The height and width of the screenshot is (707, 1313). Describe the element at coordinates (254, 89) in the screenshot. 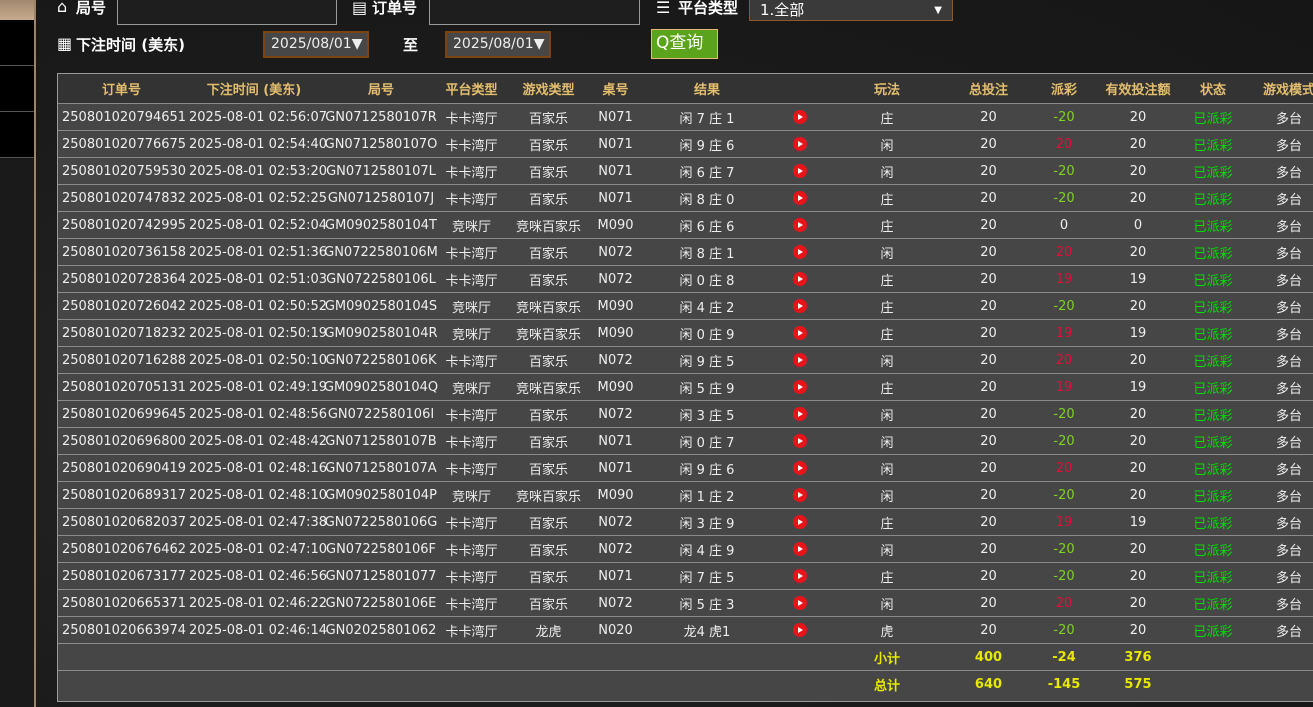

I see `header-bet-time: 下注时间 (美东)` at that location.